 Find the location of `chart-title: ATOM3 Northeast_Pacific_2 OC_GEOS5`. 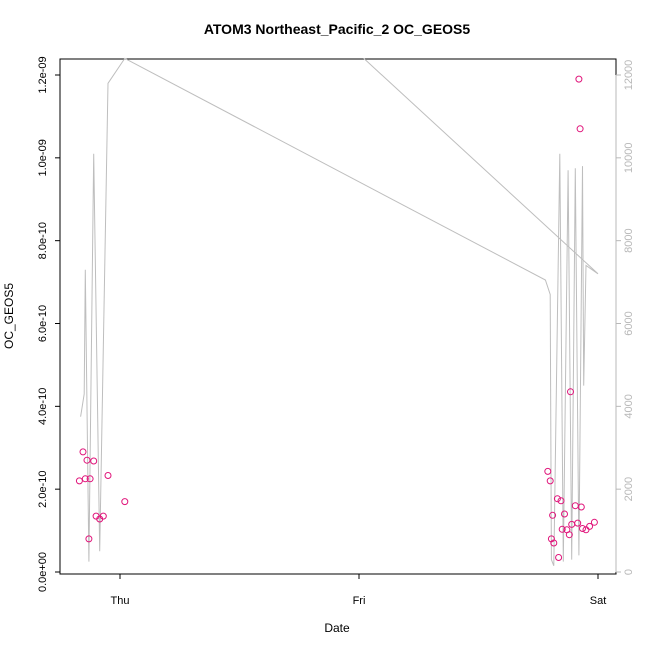

chart-title: ATOM3 Northeast_Pacific_2 OC_GEOS5 is located at coordinates (337, 29).